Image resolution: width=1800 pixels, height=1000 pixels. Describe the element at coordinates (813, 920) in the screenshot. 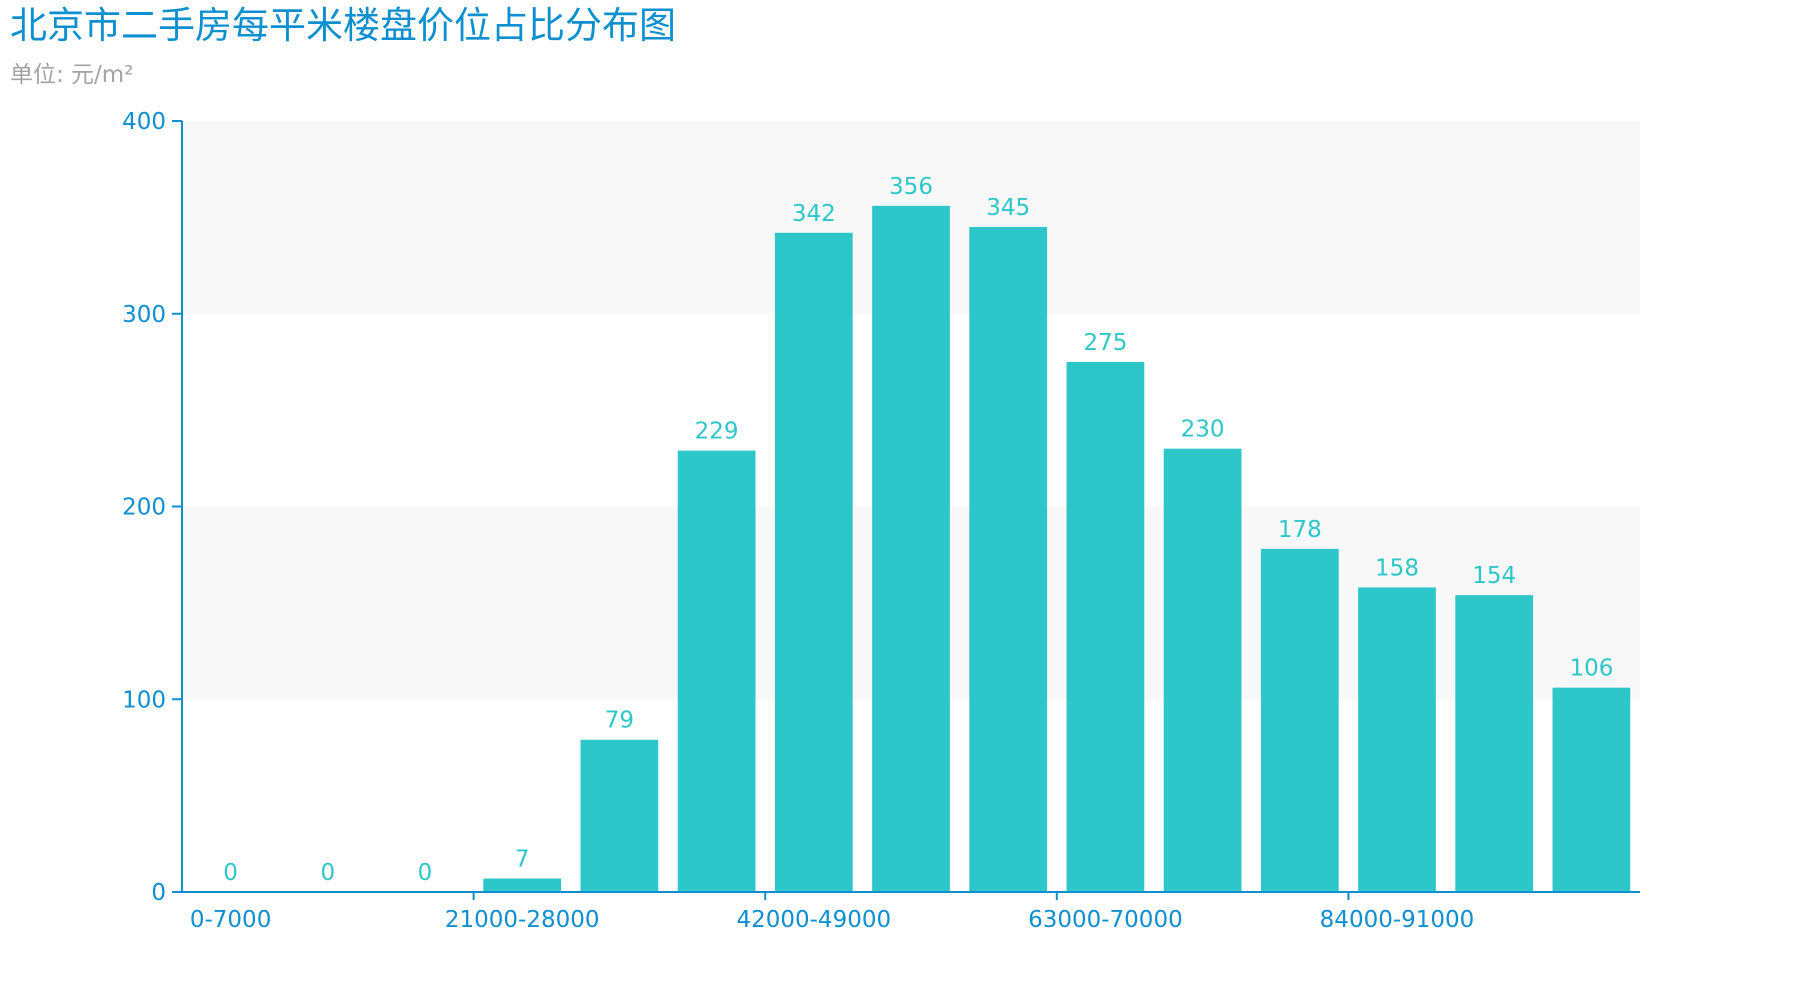

I see `x-tick-label: 42000-49000` at that location.